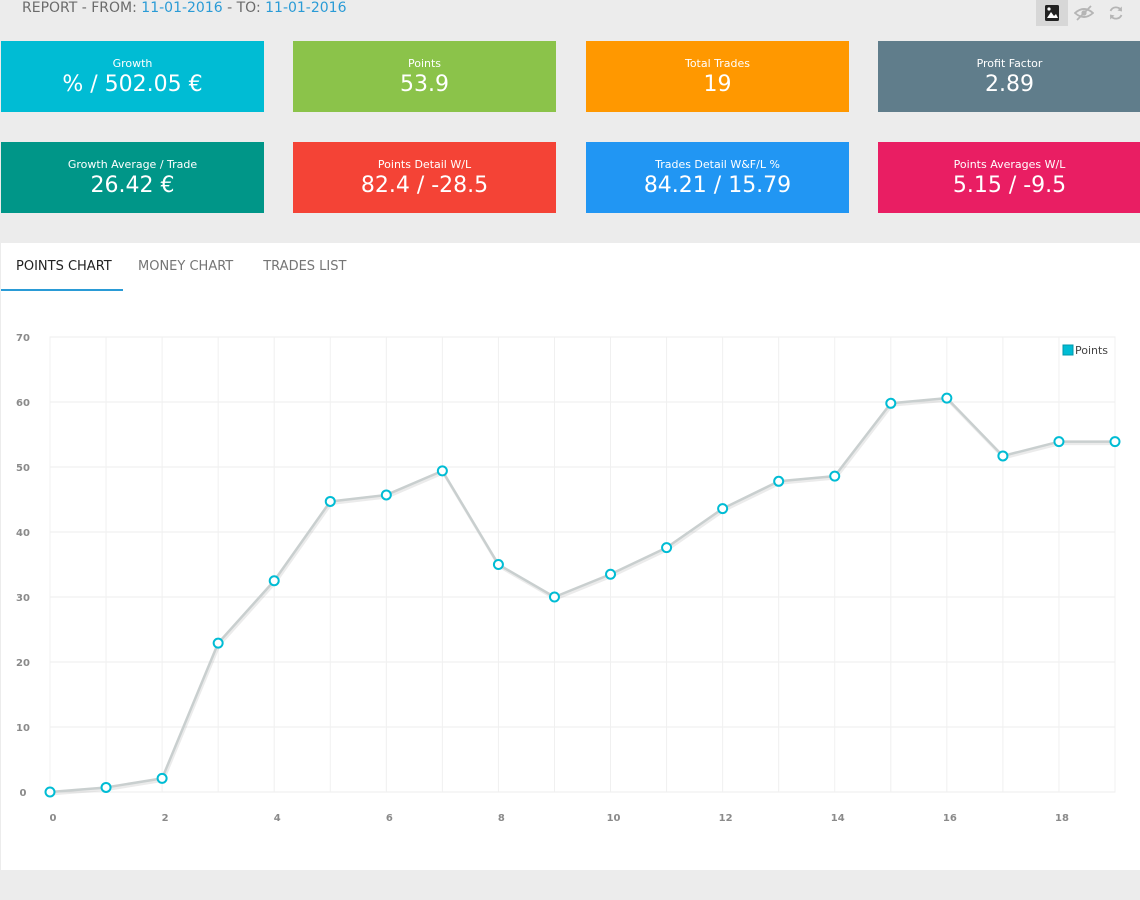 The image size is (1140, 900). I want to click on y-tick-label: 50, so click(23, 468).